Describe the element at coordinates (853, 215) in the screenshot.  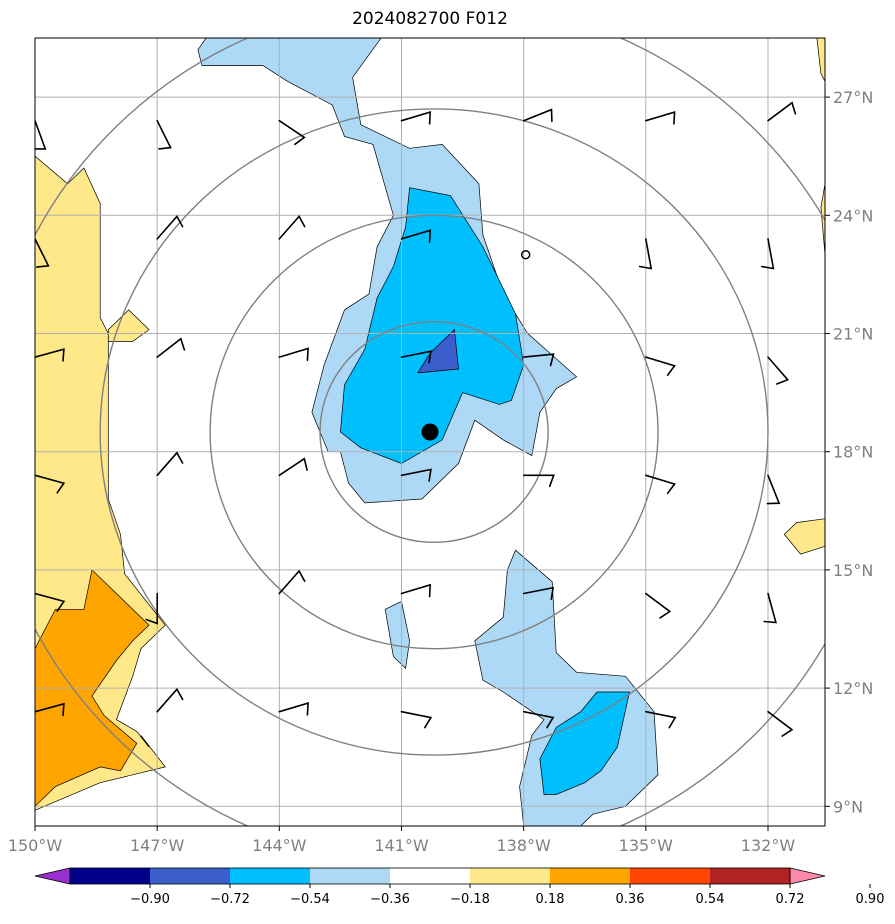
I see `y-tick-label: 24°N` at that location.